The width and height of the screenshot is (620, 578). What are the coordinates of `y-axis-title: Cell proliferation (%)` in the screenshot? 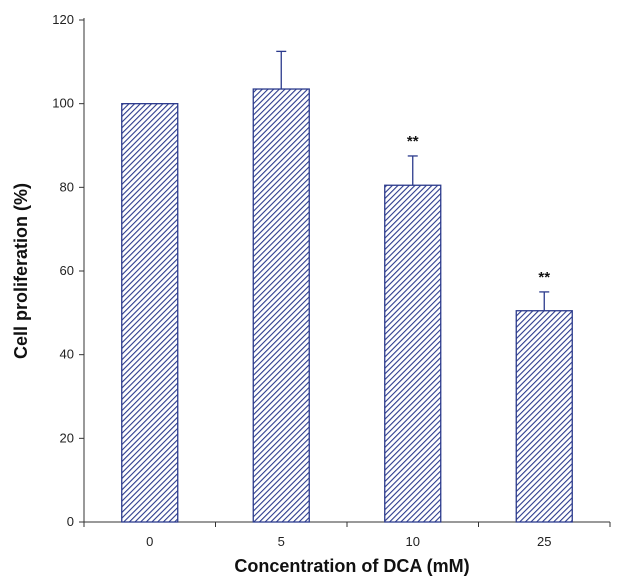 It's located at (21, 271).